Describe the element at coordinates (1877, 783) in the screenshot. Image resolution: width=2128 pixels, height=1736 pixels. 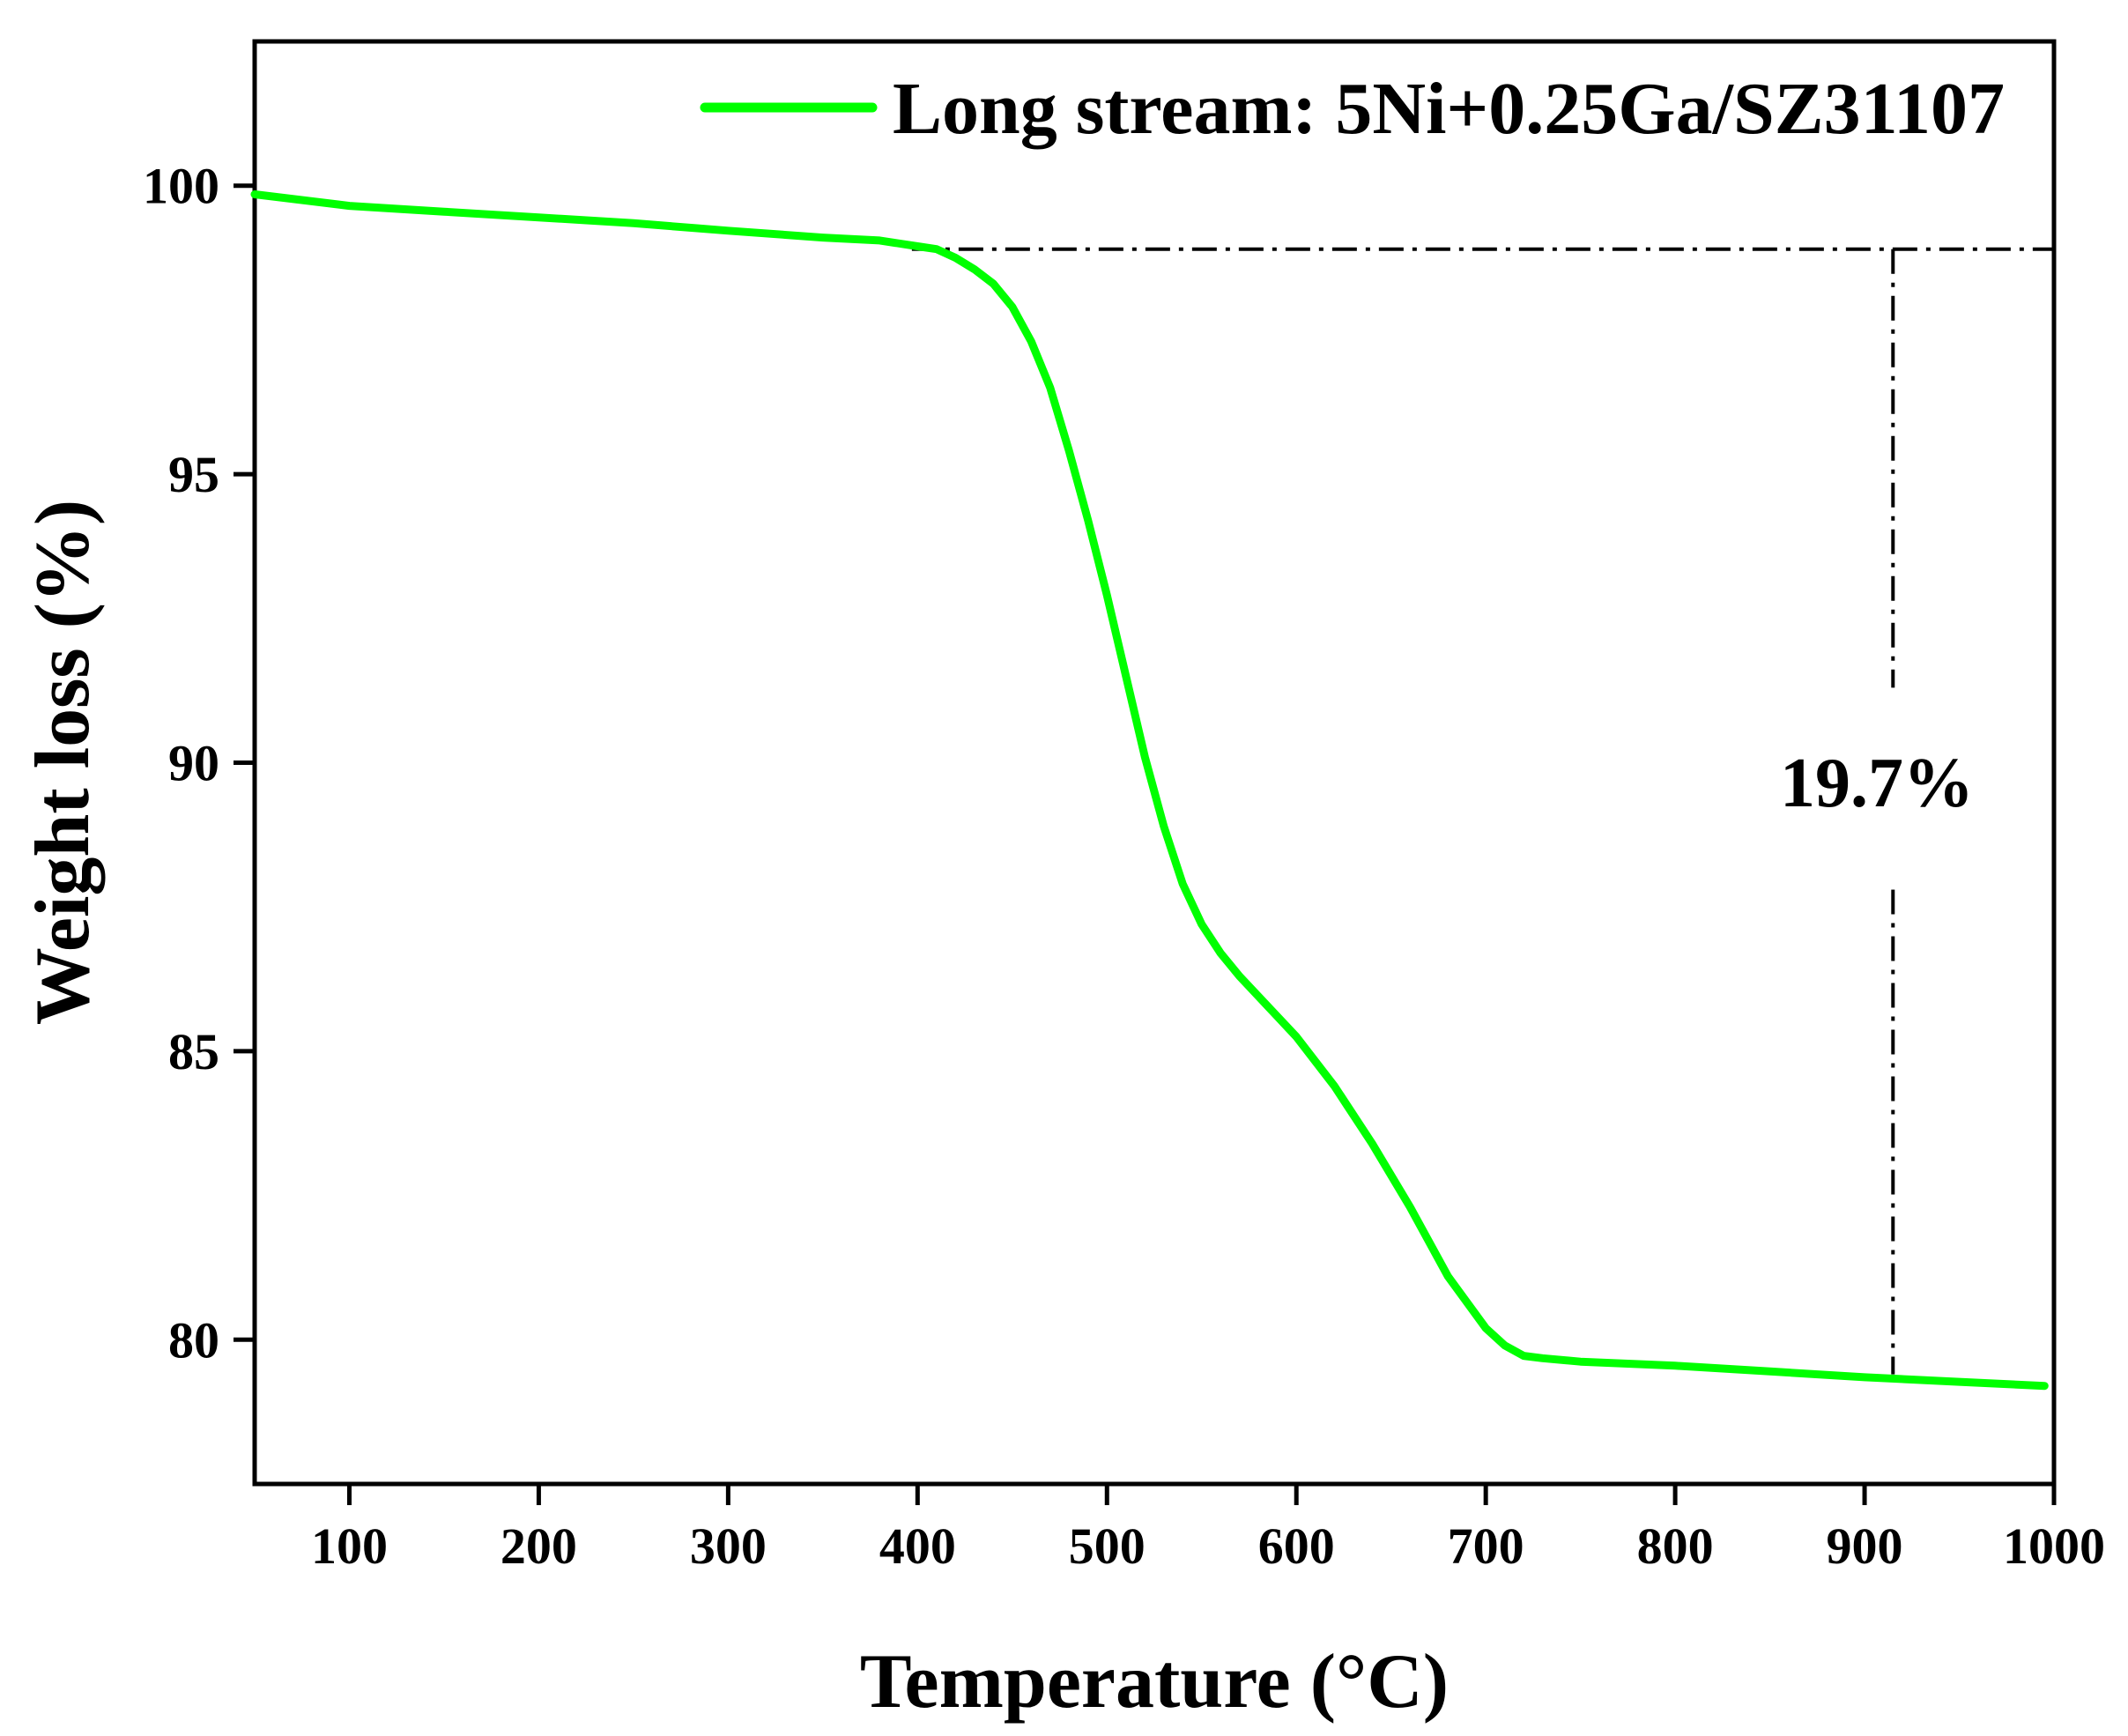
I see `annotation-weight-loss: 19.7%` at that location.